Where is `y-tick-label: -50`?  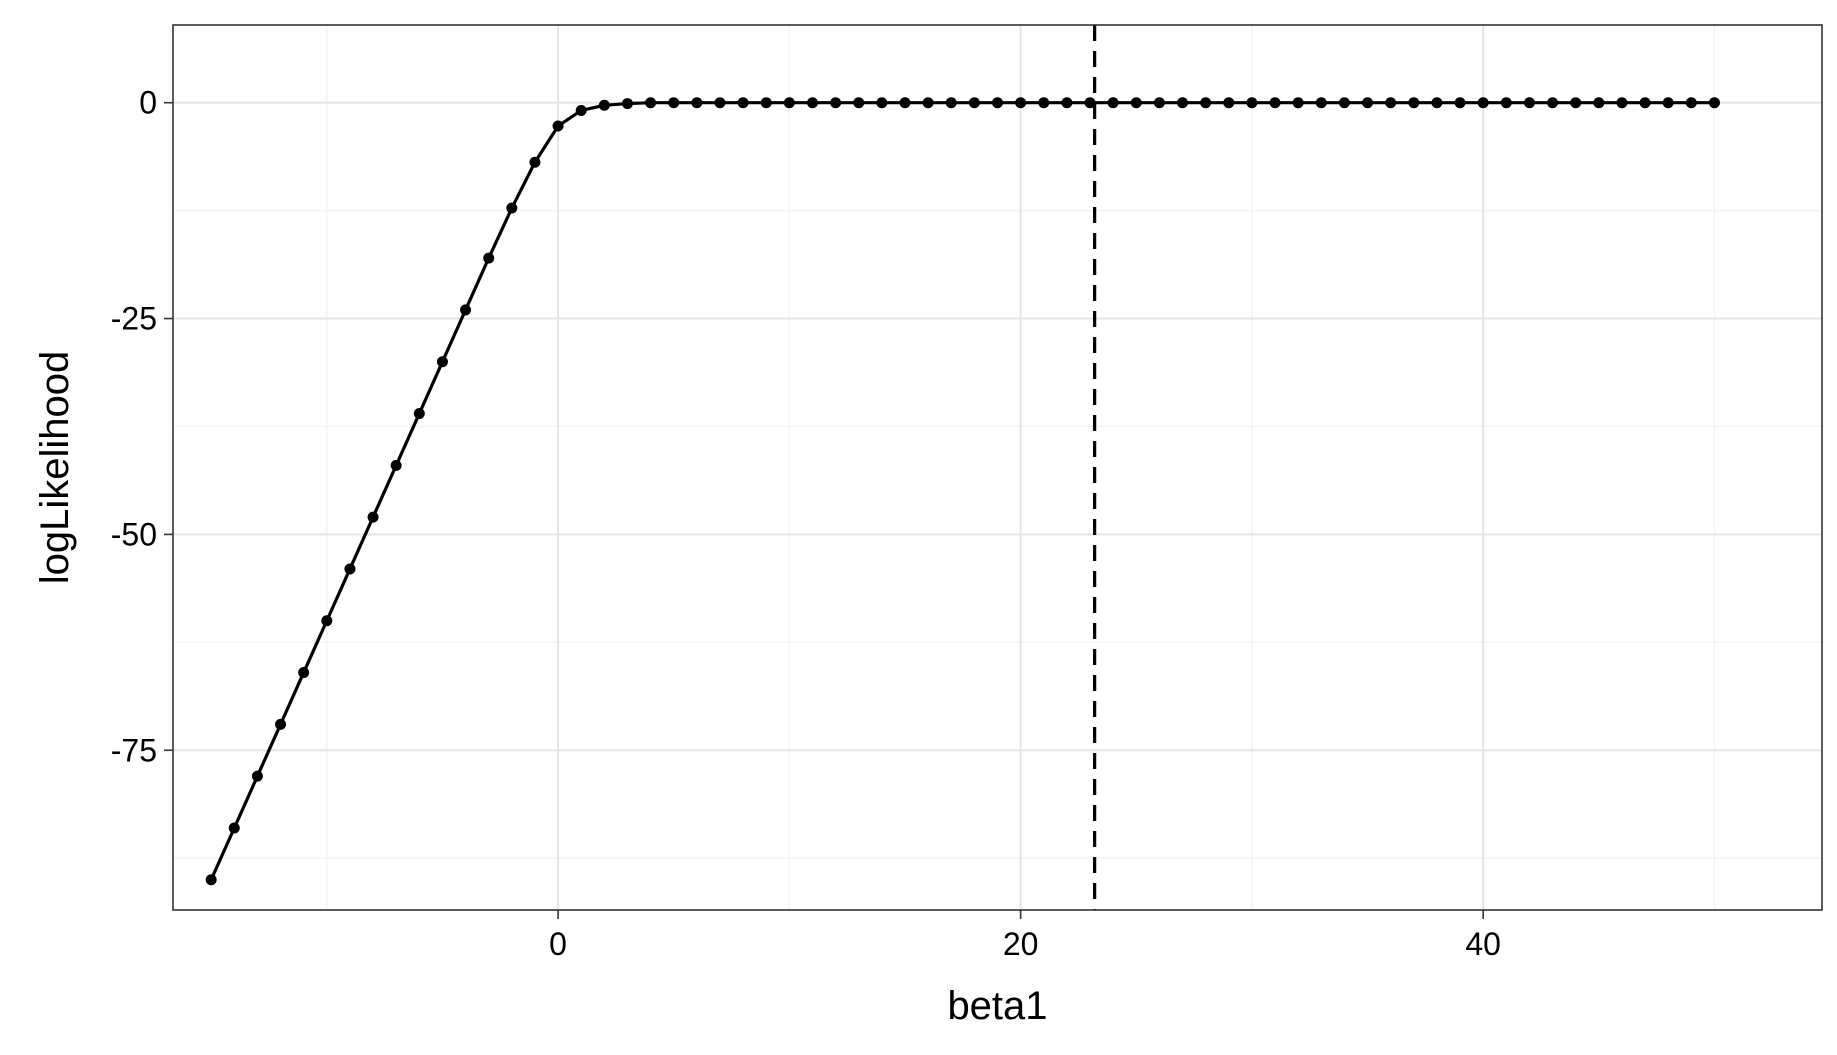
y-tick-label: -50 is located at coordinates (134, 534).